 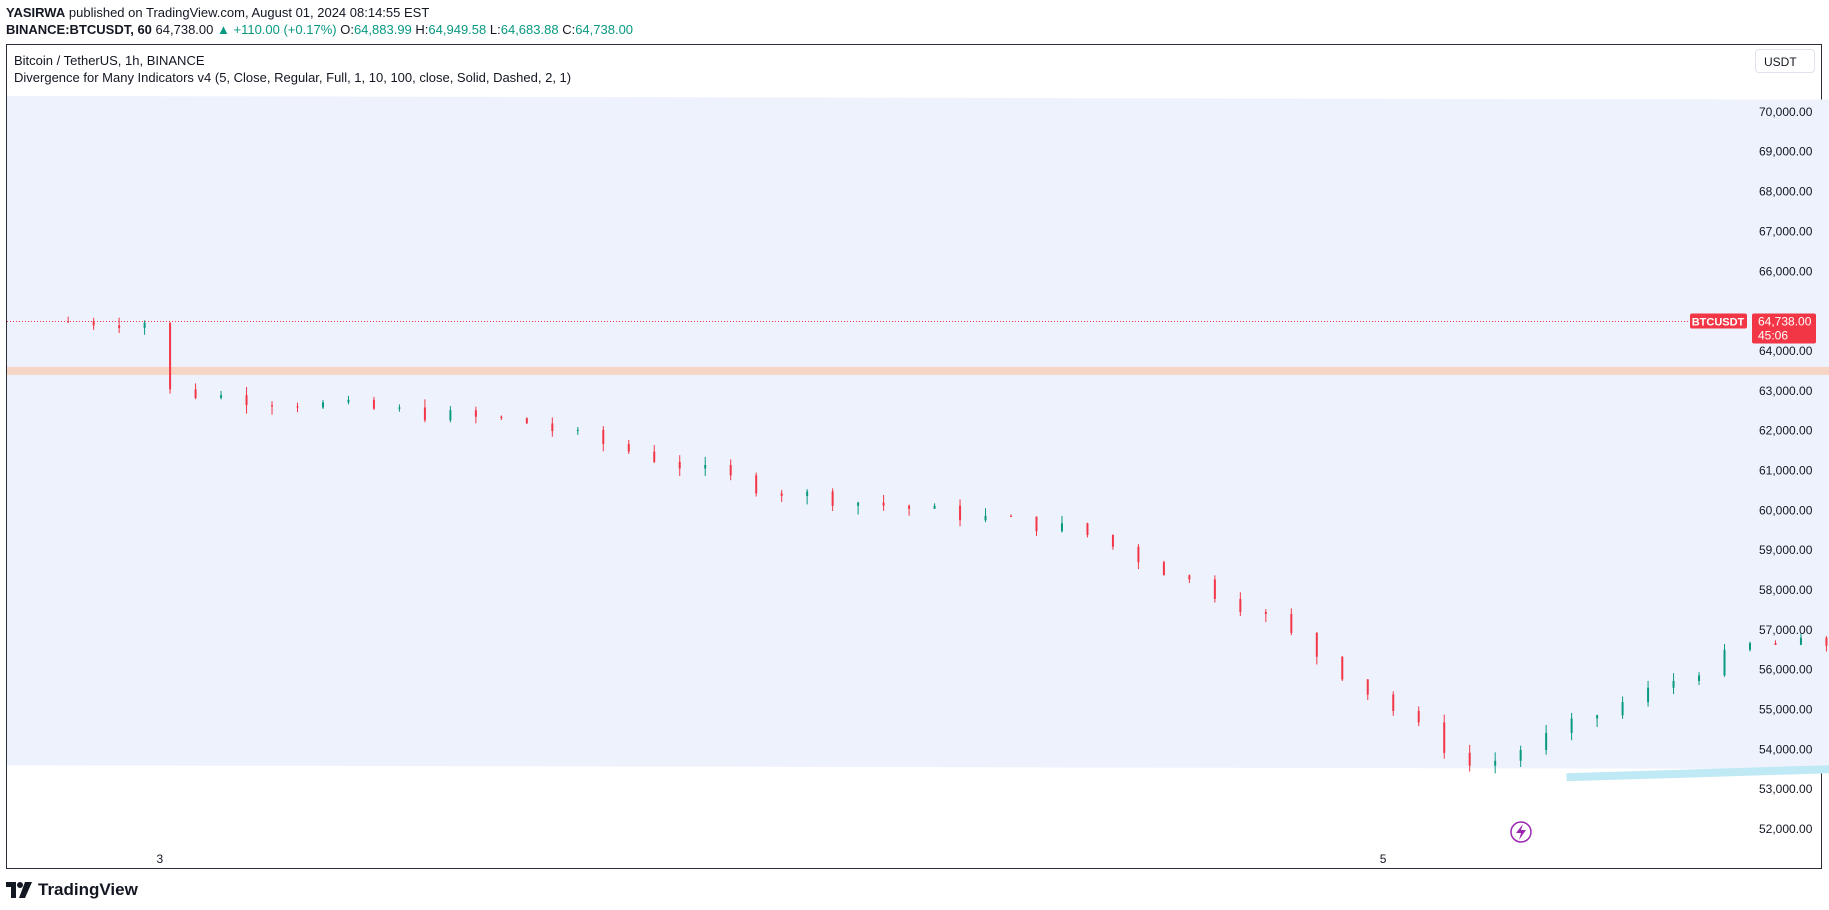 I want to click on y-tick-label: 60,000.00, so click(x=1786, y=510).